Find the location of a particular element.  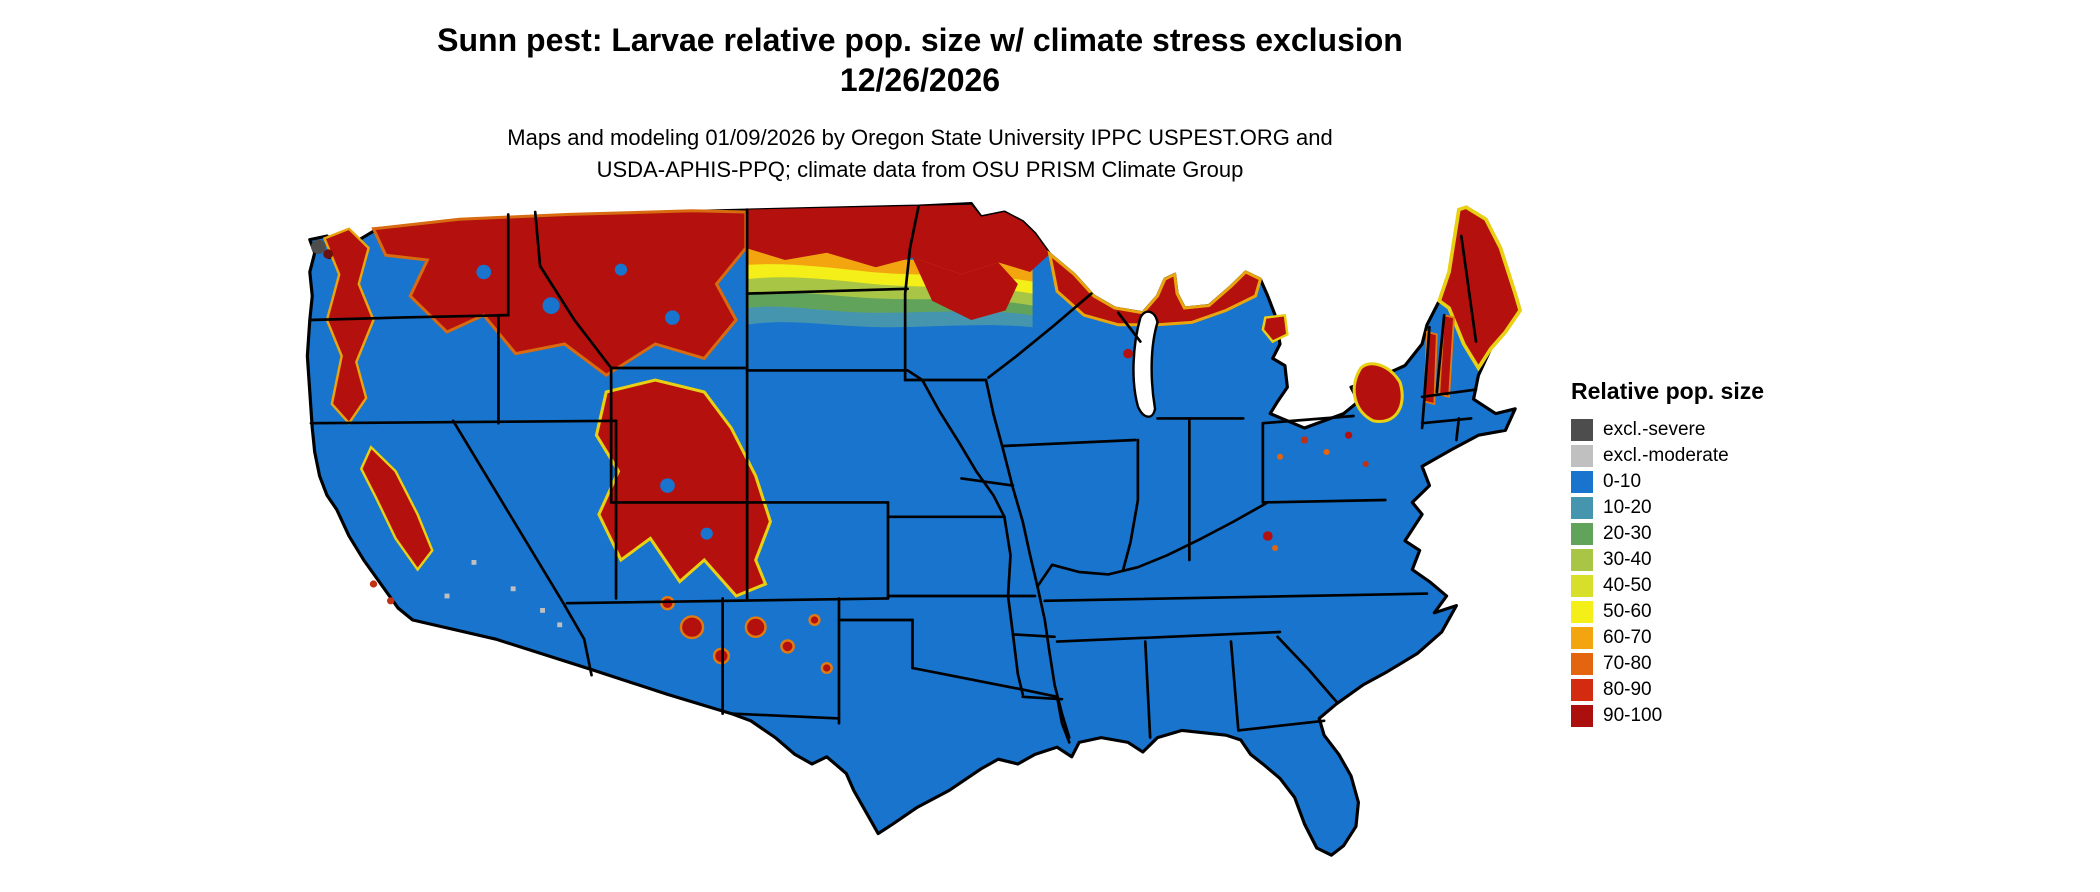

region-minnesota-red is located at coordinates (965, 288).